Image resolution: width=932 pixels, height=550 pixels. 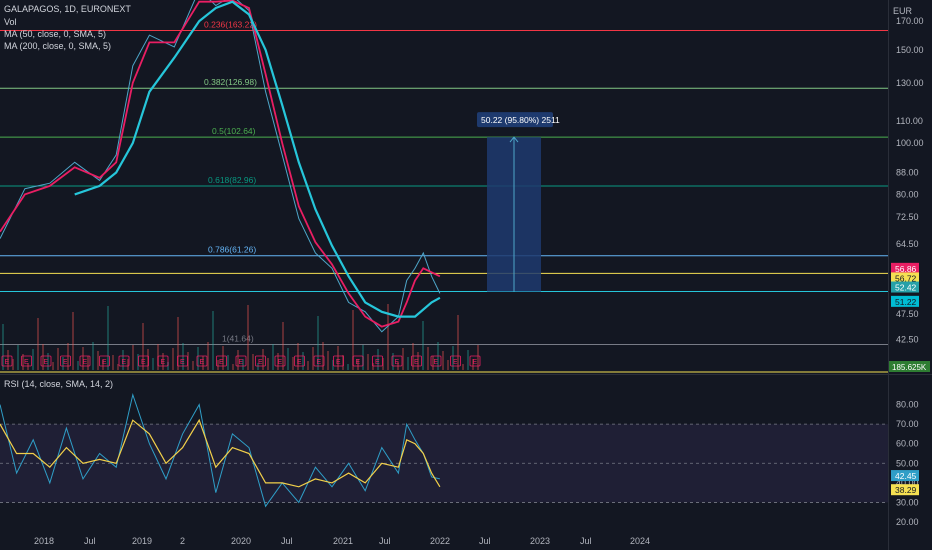 What do you see at coordinates (343, 541) in the screenshot?
I see `time-tick-label: 2021` at bounding box center [343, 541].